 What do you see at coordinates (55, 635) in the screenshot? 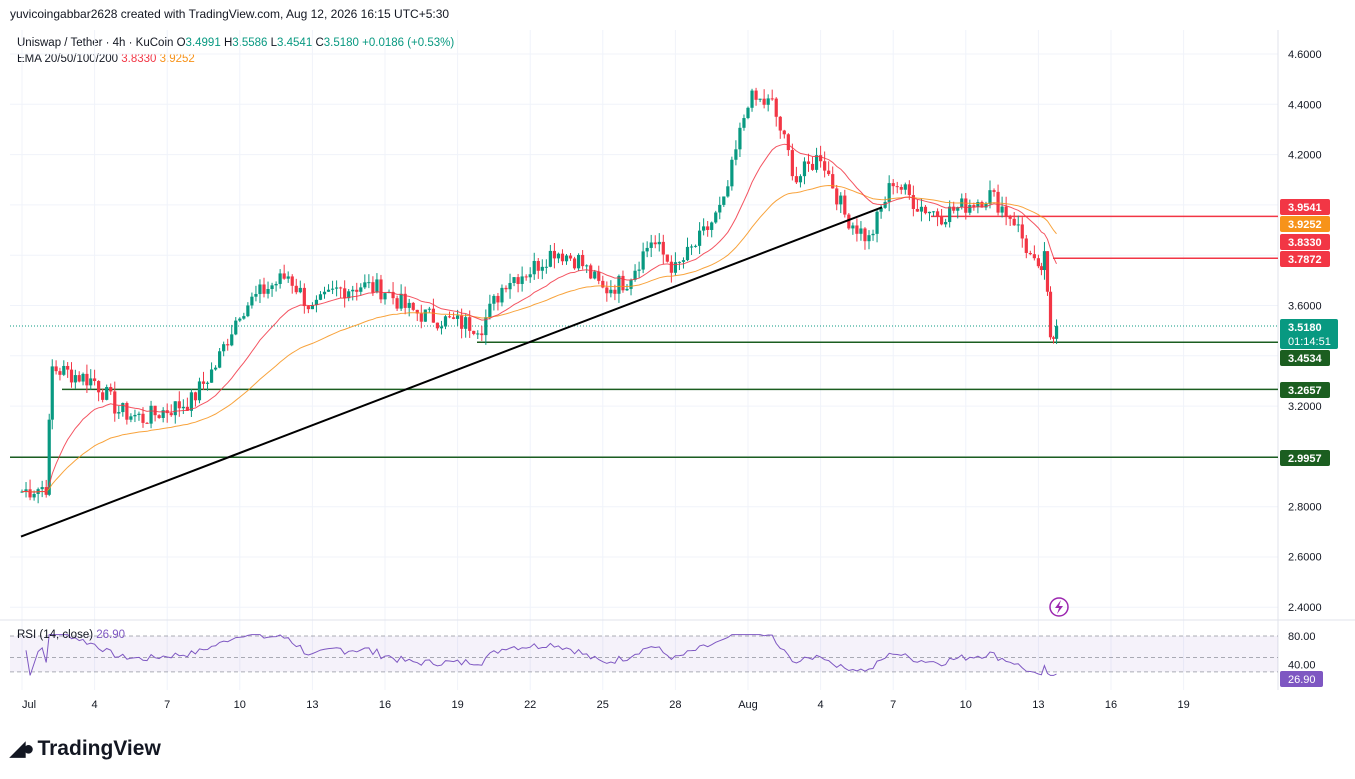
I see `rsi-title: RSI (14, close)` at bounding box center [55, 635].